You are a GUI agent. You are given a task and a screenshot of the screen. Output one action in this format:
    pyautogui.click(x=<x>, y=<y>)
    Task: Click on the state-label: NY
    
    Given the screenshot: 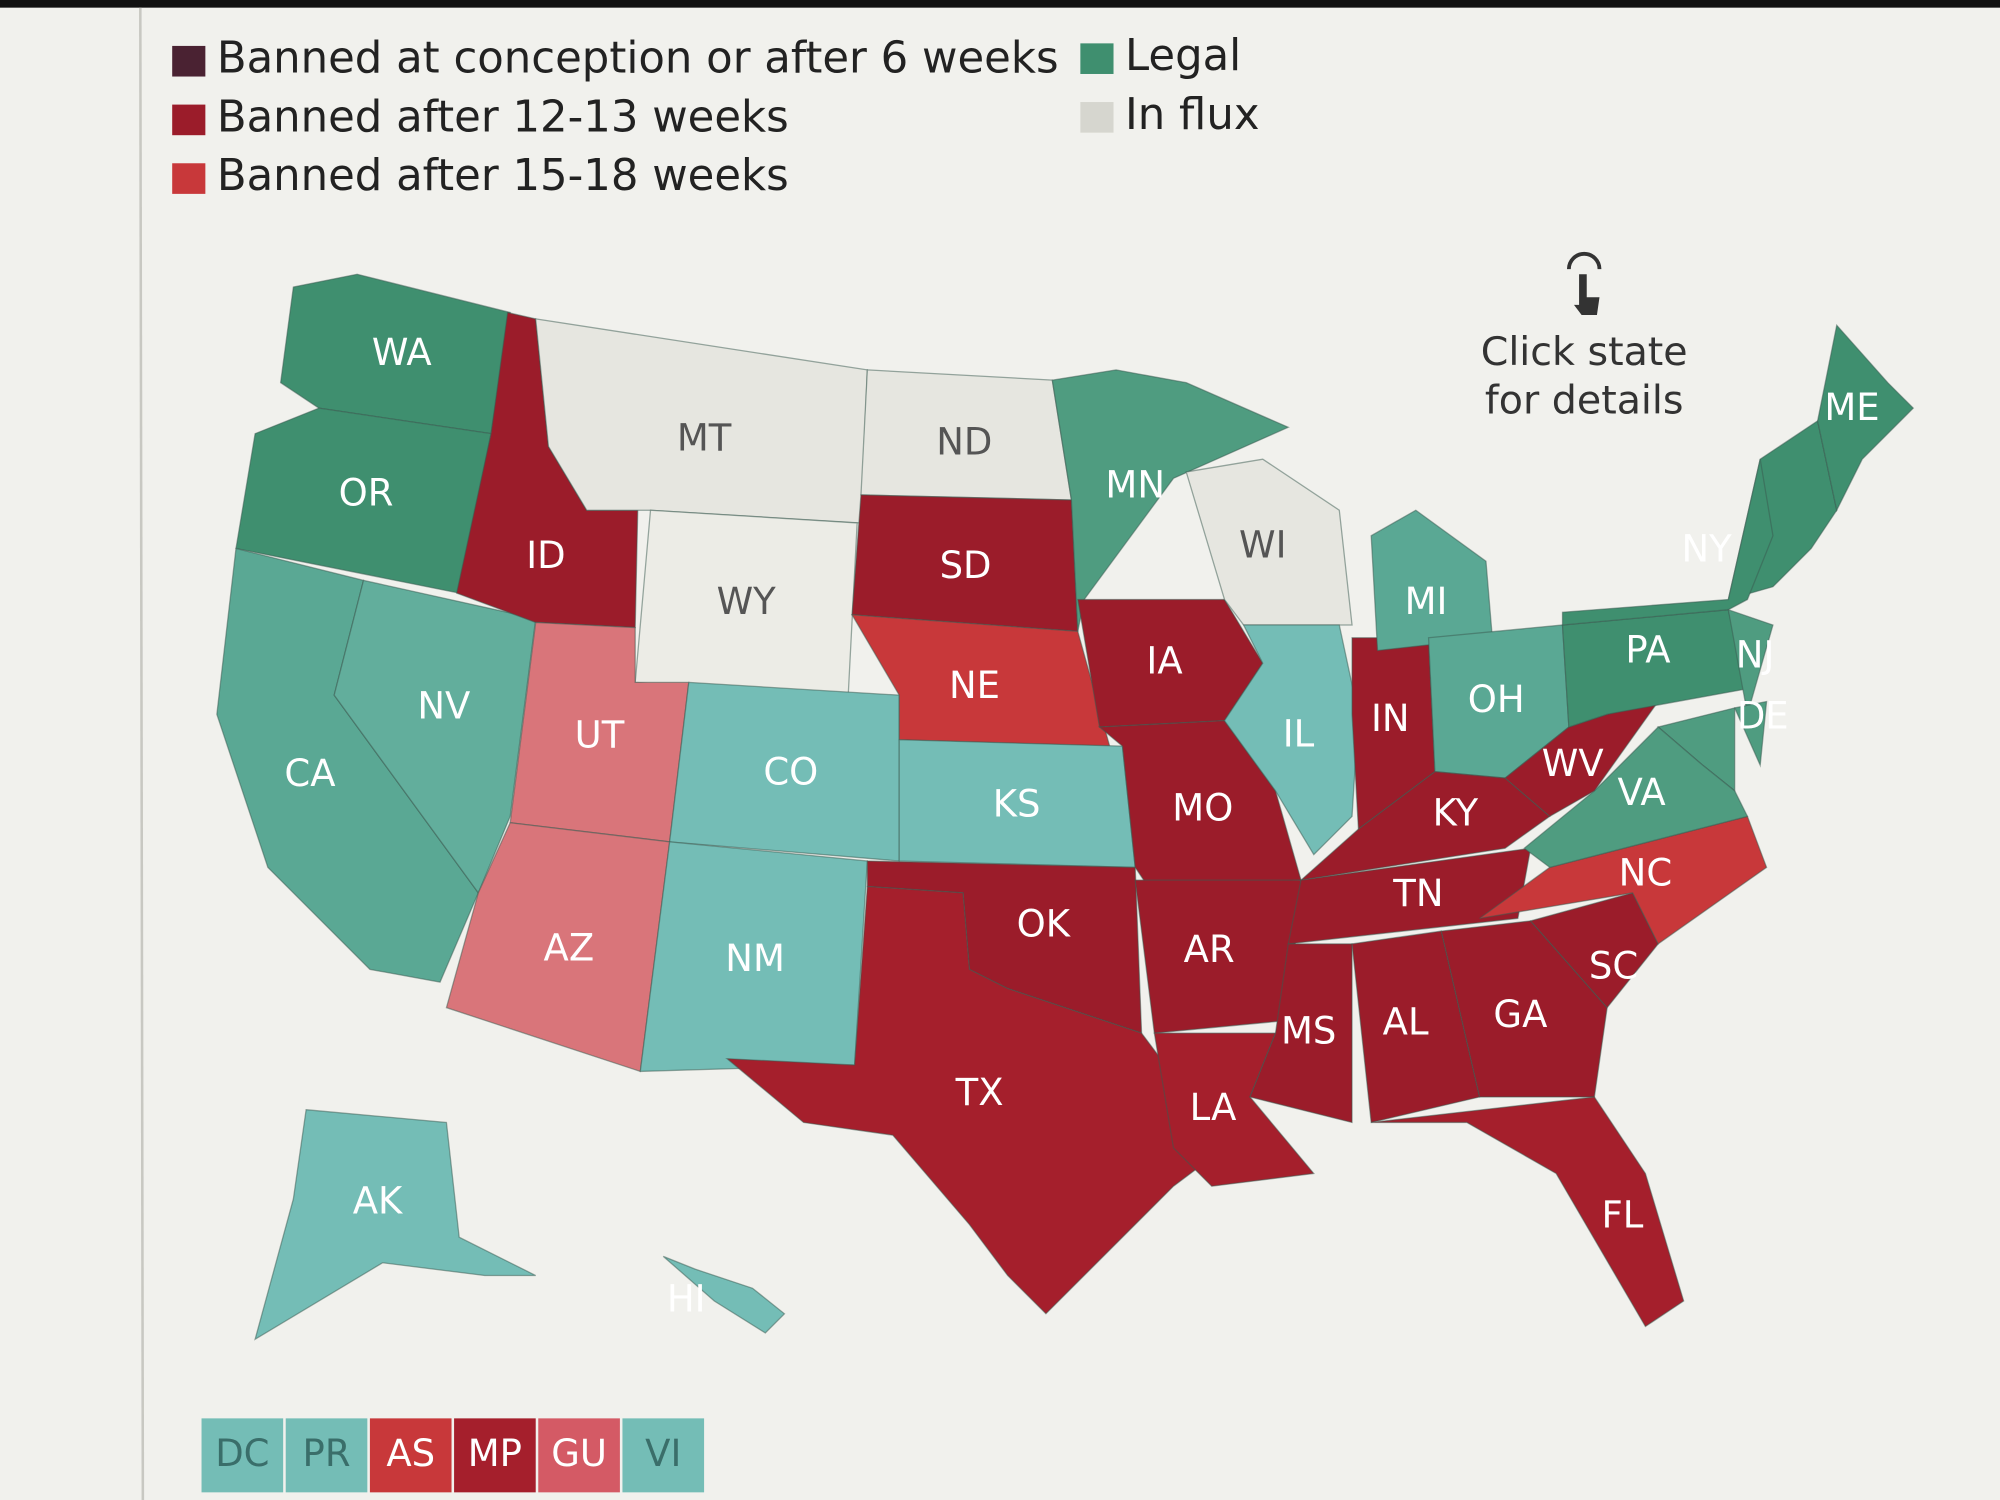 What is the action you would take?
    pyautogui.click(x=1707, y=549)
    